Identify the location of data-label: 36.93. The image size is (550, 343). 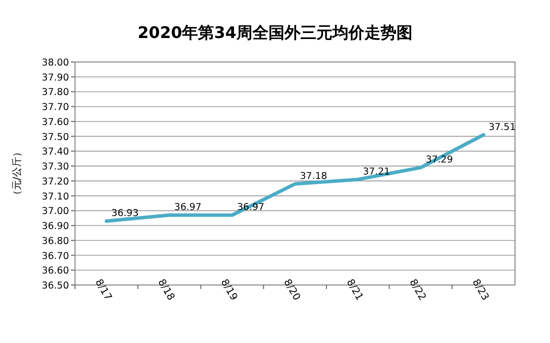
(125, 214).